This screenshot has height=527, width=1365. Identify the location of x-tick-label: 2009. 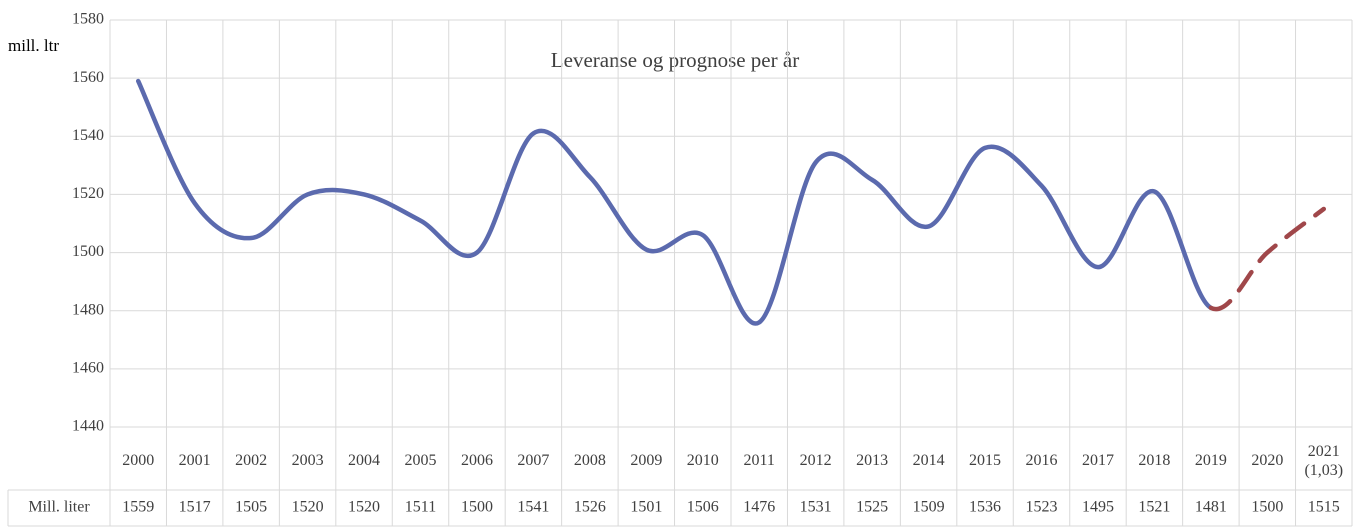
(646, 460).